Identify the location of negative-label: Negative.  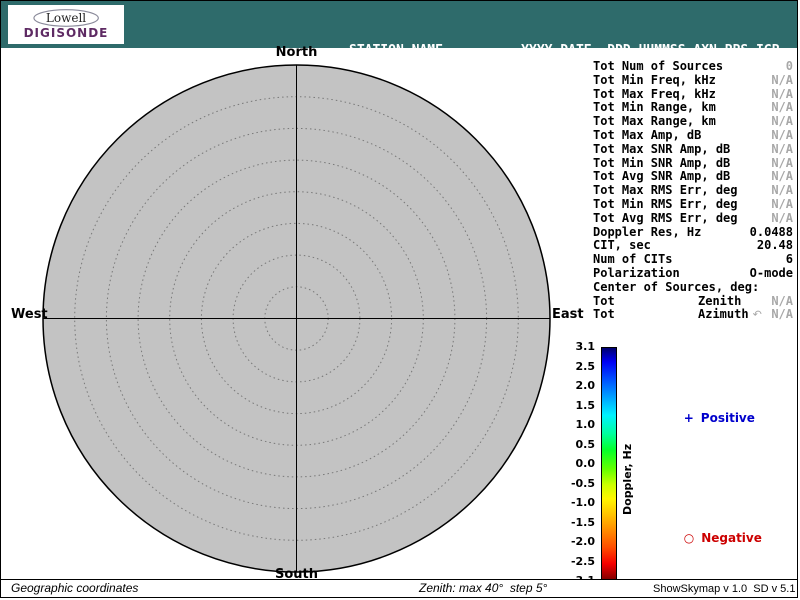
(731, 538).